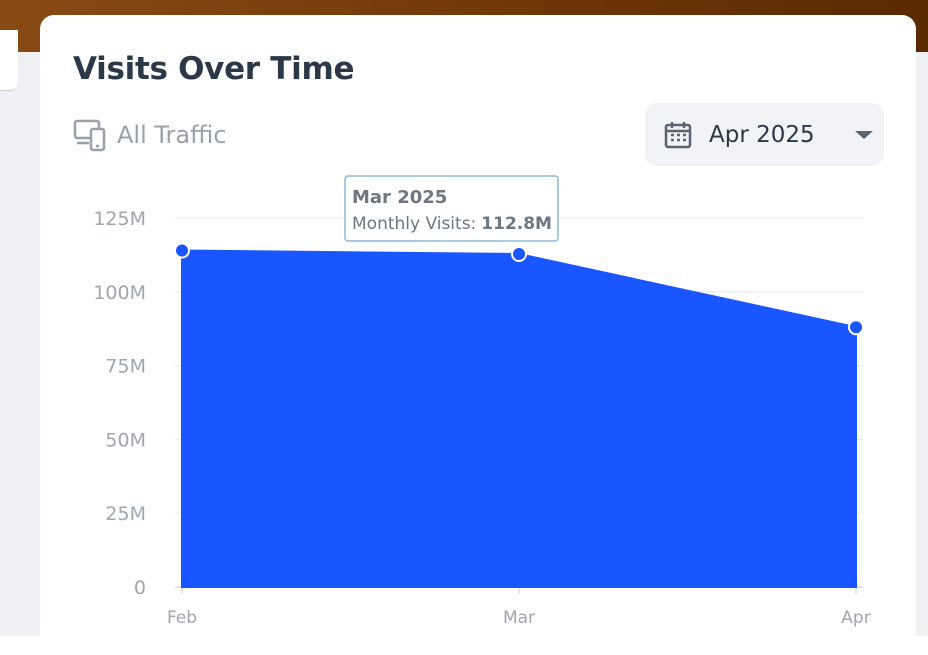  What do you see at coordinates (182, 618) in the screenshot?
I see `x-tick-label: Feb` at bounding box center [182, 618].